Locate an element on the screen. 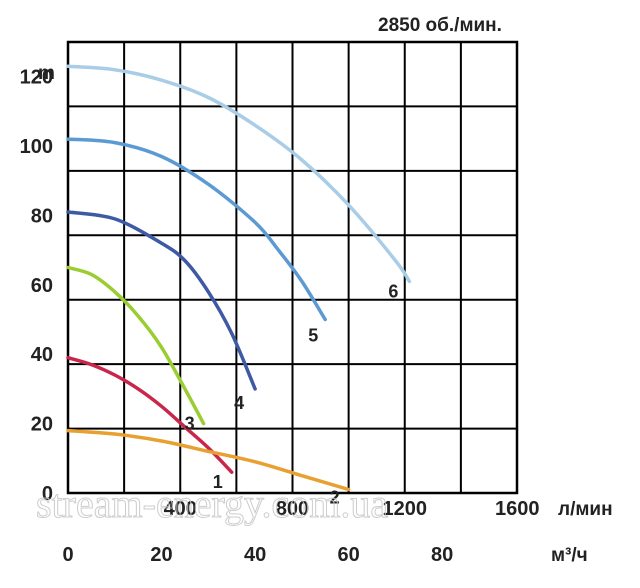 The height and width of the screenshot is (588, 640). watermark: stream-energy.com.ua is located at coordinates (212, 503).